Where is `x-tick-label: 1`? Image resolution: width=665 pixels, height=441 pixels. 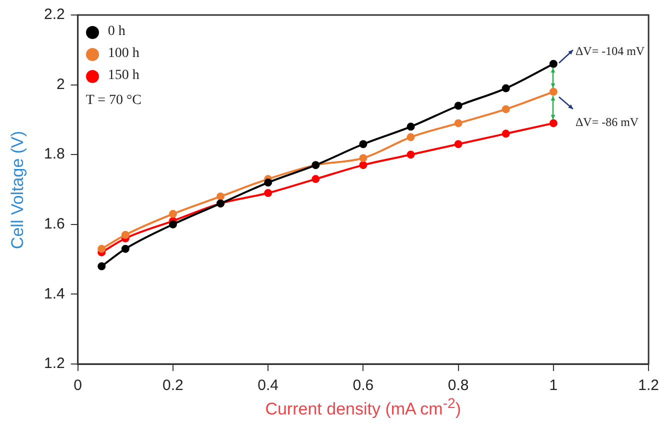 x-tick-label: 1 is located at coordinates (553, 385).